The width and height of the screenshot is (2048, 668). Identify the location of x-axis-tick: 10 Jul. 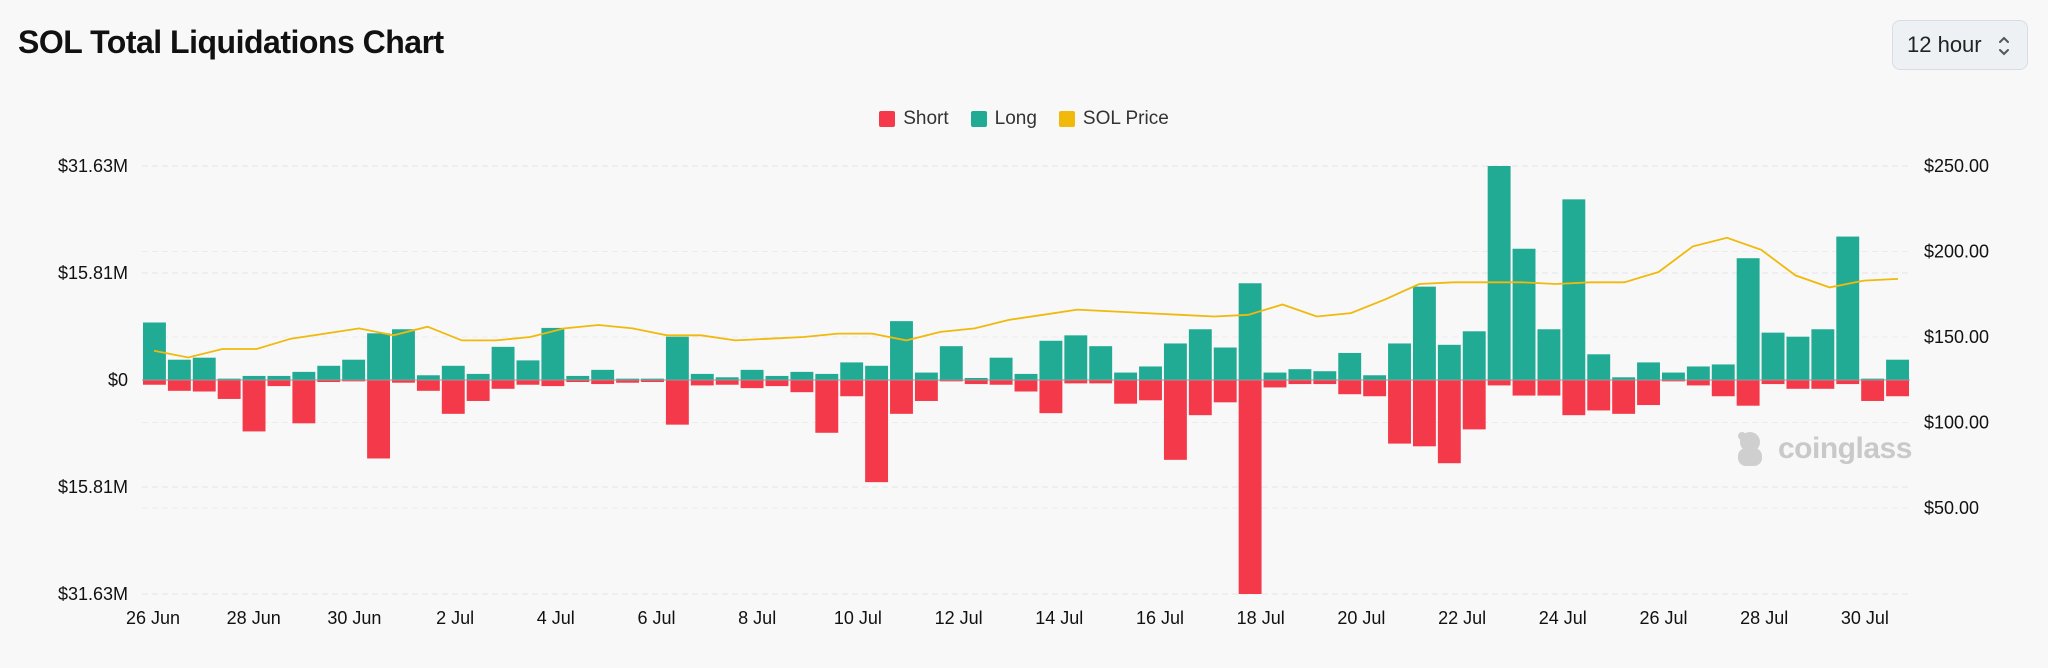
(858, 618).